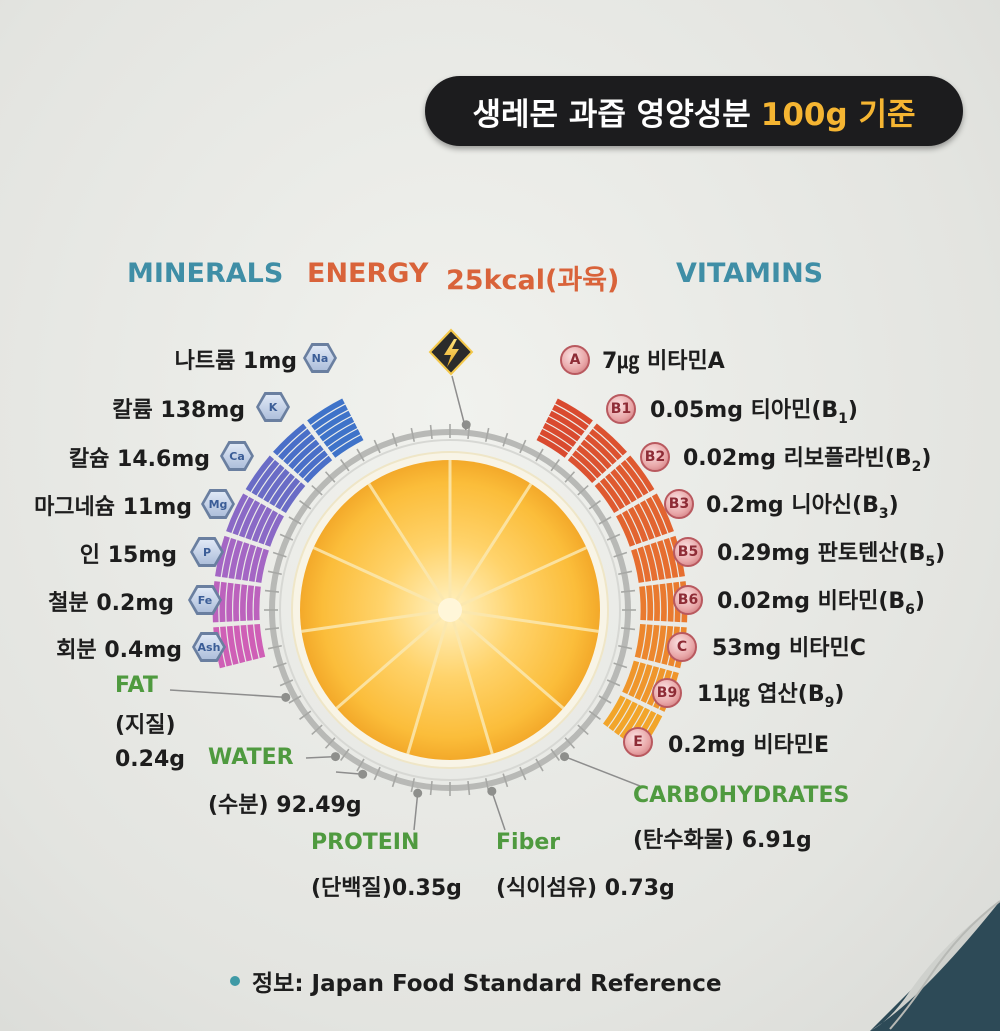 The width and height of the screenshot is (1000, 1031). I want to click on vitamin-label: 53mg 비타민C, so click(789, 648).